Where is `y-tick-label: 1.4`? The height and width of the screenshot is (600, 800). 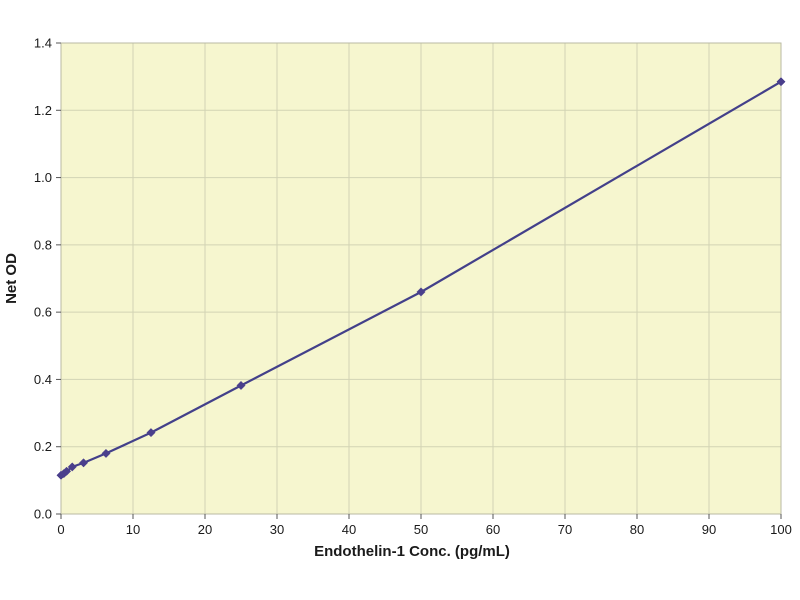 y-tick-label: 1.4 is located at coordinates (43, 43).